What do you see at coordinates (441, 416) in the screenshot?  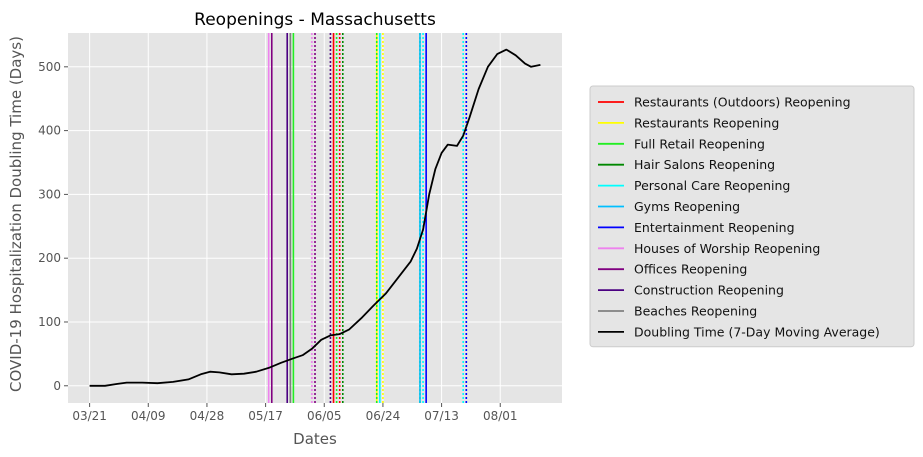 I see `x-tick-label: 07/13` at bounding box center [441, 416].